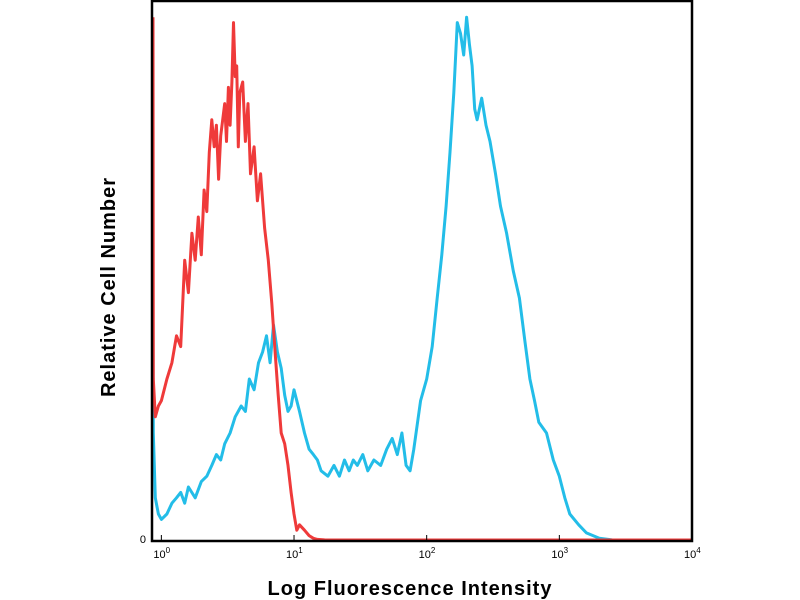 The height and width of the screenshot is (600, 800). Describe the element at coordinates (559, 553) in the screenshot. I see `x-tick-label: 10³` at that location.